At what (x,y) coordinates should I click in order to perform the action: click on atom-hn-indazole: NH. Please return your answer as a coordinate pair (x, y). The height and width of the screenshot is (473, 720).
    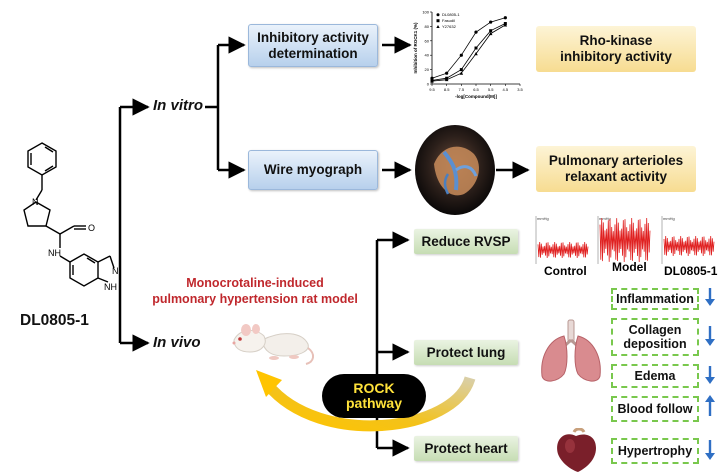
    Looking at the image, I should click on (110, 287).